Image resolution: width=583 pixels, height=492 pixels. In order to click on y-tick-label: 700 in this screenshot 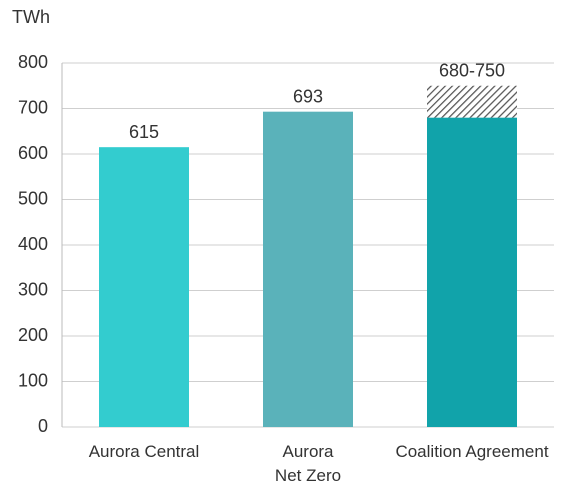, I will do `click(33, 107)`.